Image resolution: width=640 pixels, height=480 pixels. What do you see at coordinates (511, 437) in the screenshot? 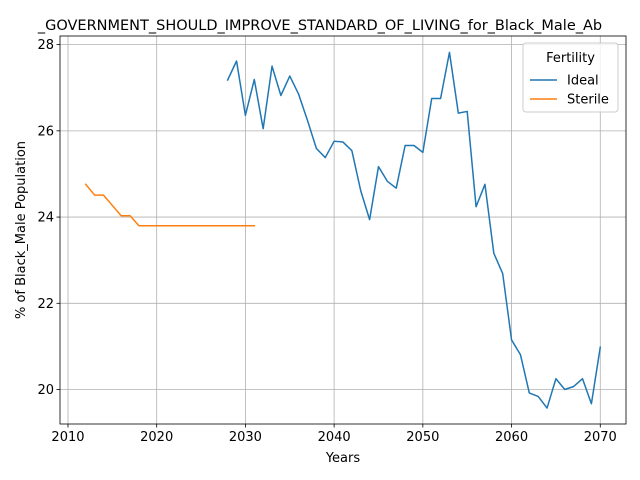
I see `x-tick-label: 2060` at bounding box center [511, 437].